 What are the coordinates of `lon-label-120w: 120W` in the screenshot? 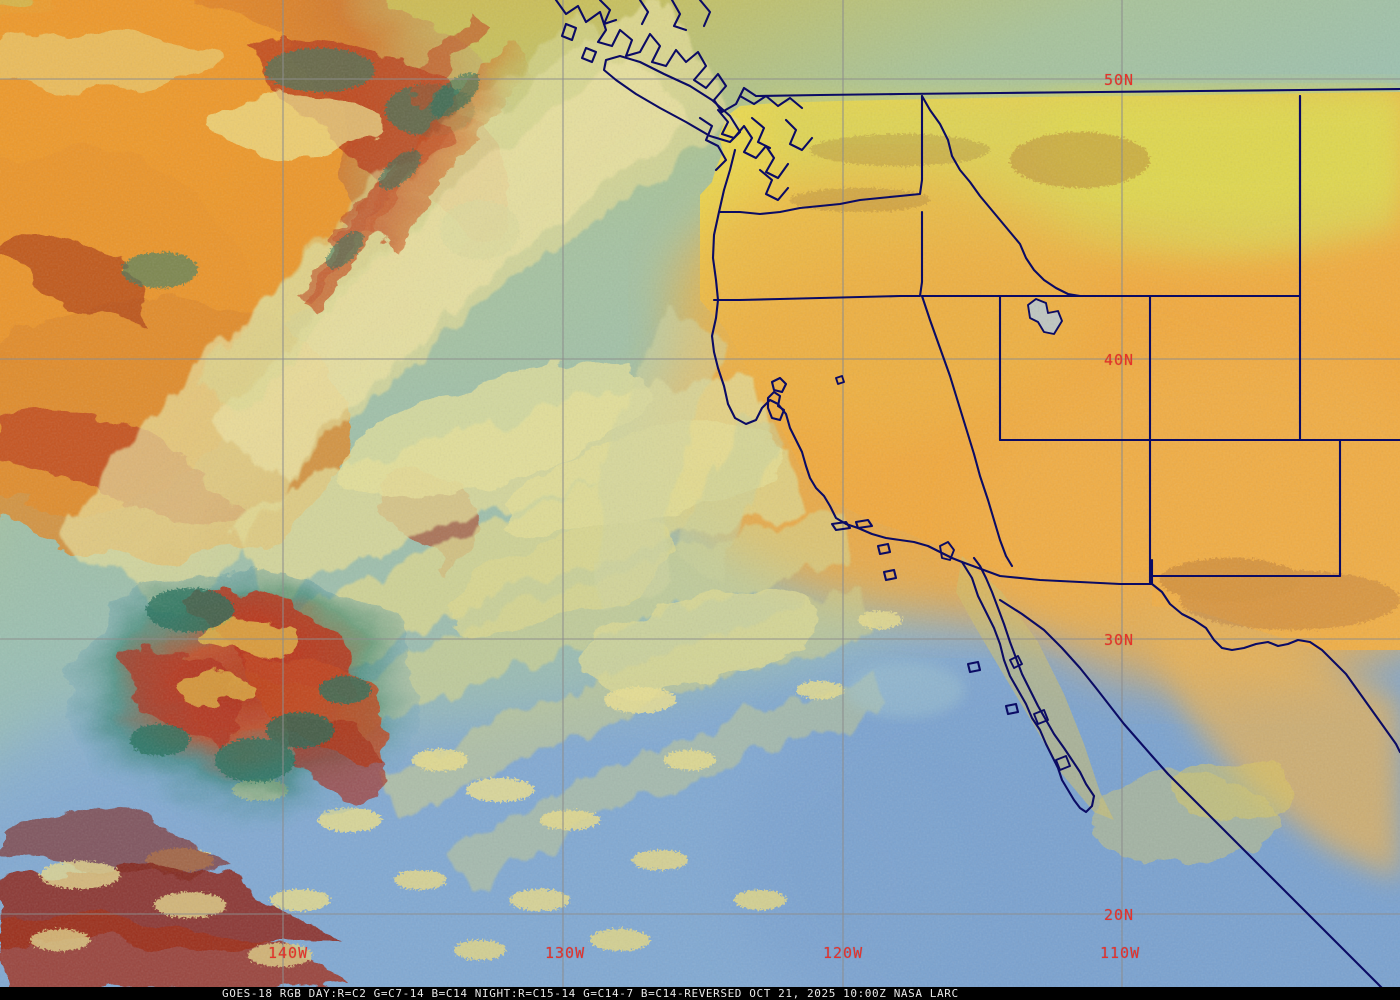 It's located at (843, 953).